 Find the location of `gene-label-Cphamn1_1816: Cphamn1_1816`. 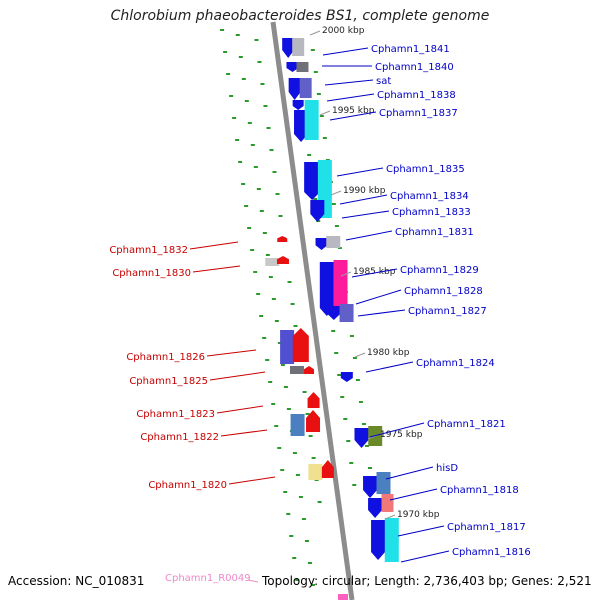

gene-label-Cphamn1_1816: Cphamn1_1816 is located at coordinates (491, 552).